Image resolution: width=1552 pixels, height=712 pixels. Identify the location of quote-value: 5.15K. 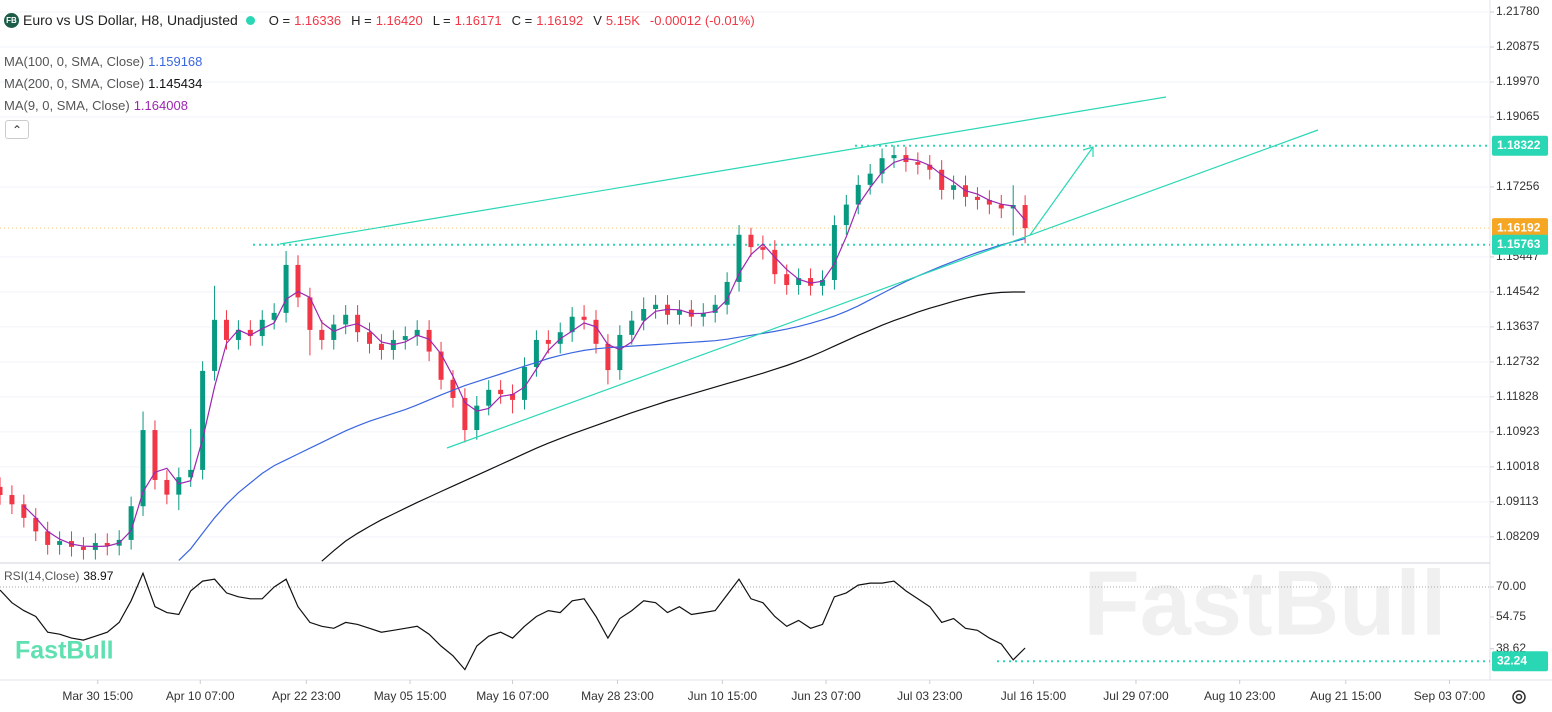
(622, 20).